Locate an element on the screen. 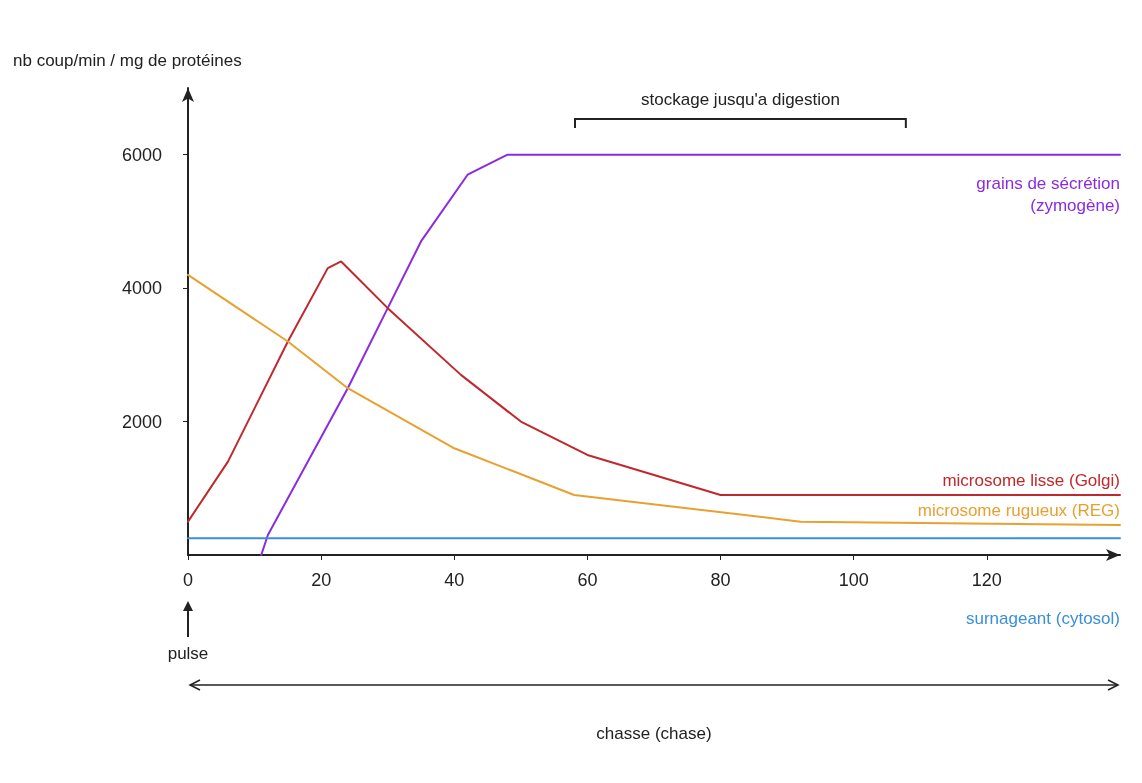 The image size is (1142, 783). x-tick-label: 20 is located at coordinates (321, 580).